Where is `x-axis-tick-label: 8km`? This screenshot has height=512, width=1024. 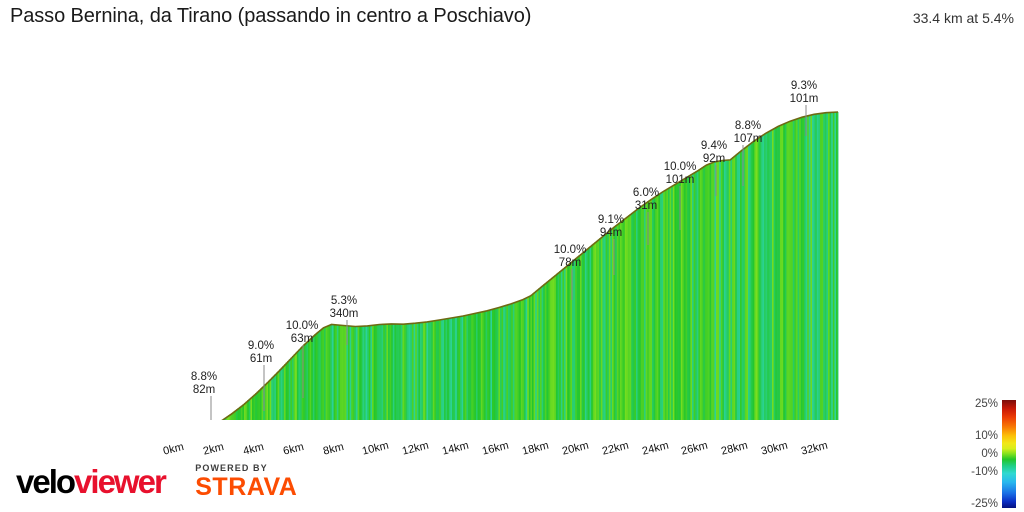 x-axis-tick-label: 8km is located at coordinates (333, 449).